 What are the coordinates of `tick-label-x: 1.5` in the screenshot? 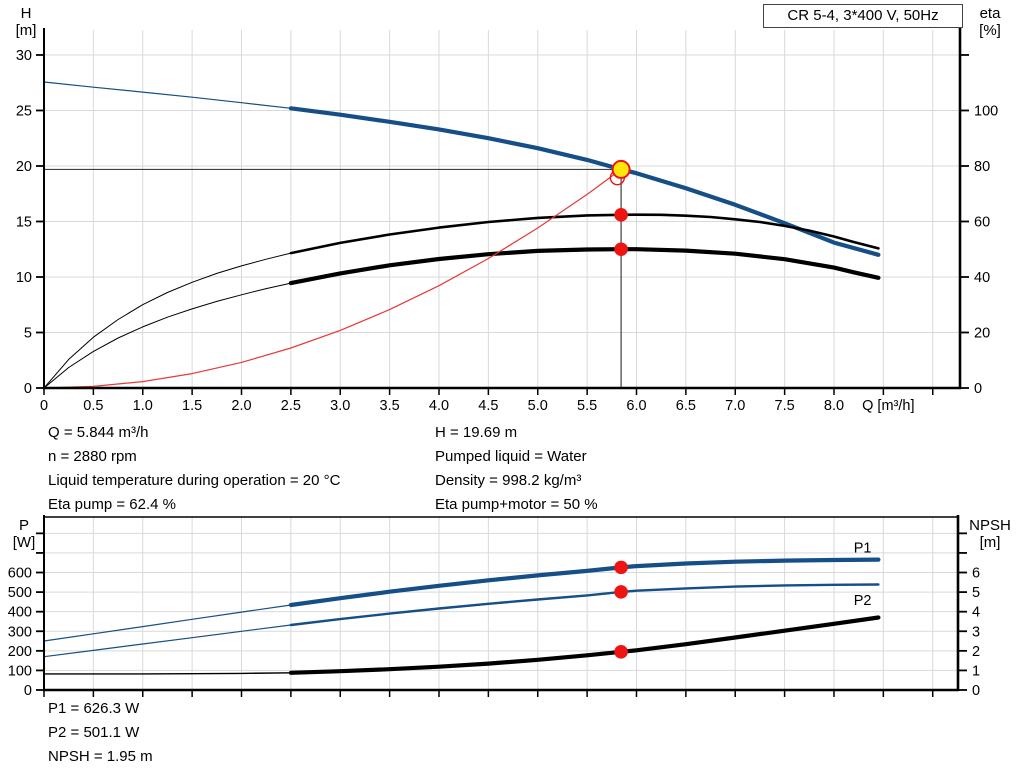 It's located at (192, 406).